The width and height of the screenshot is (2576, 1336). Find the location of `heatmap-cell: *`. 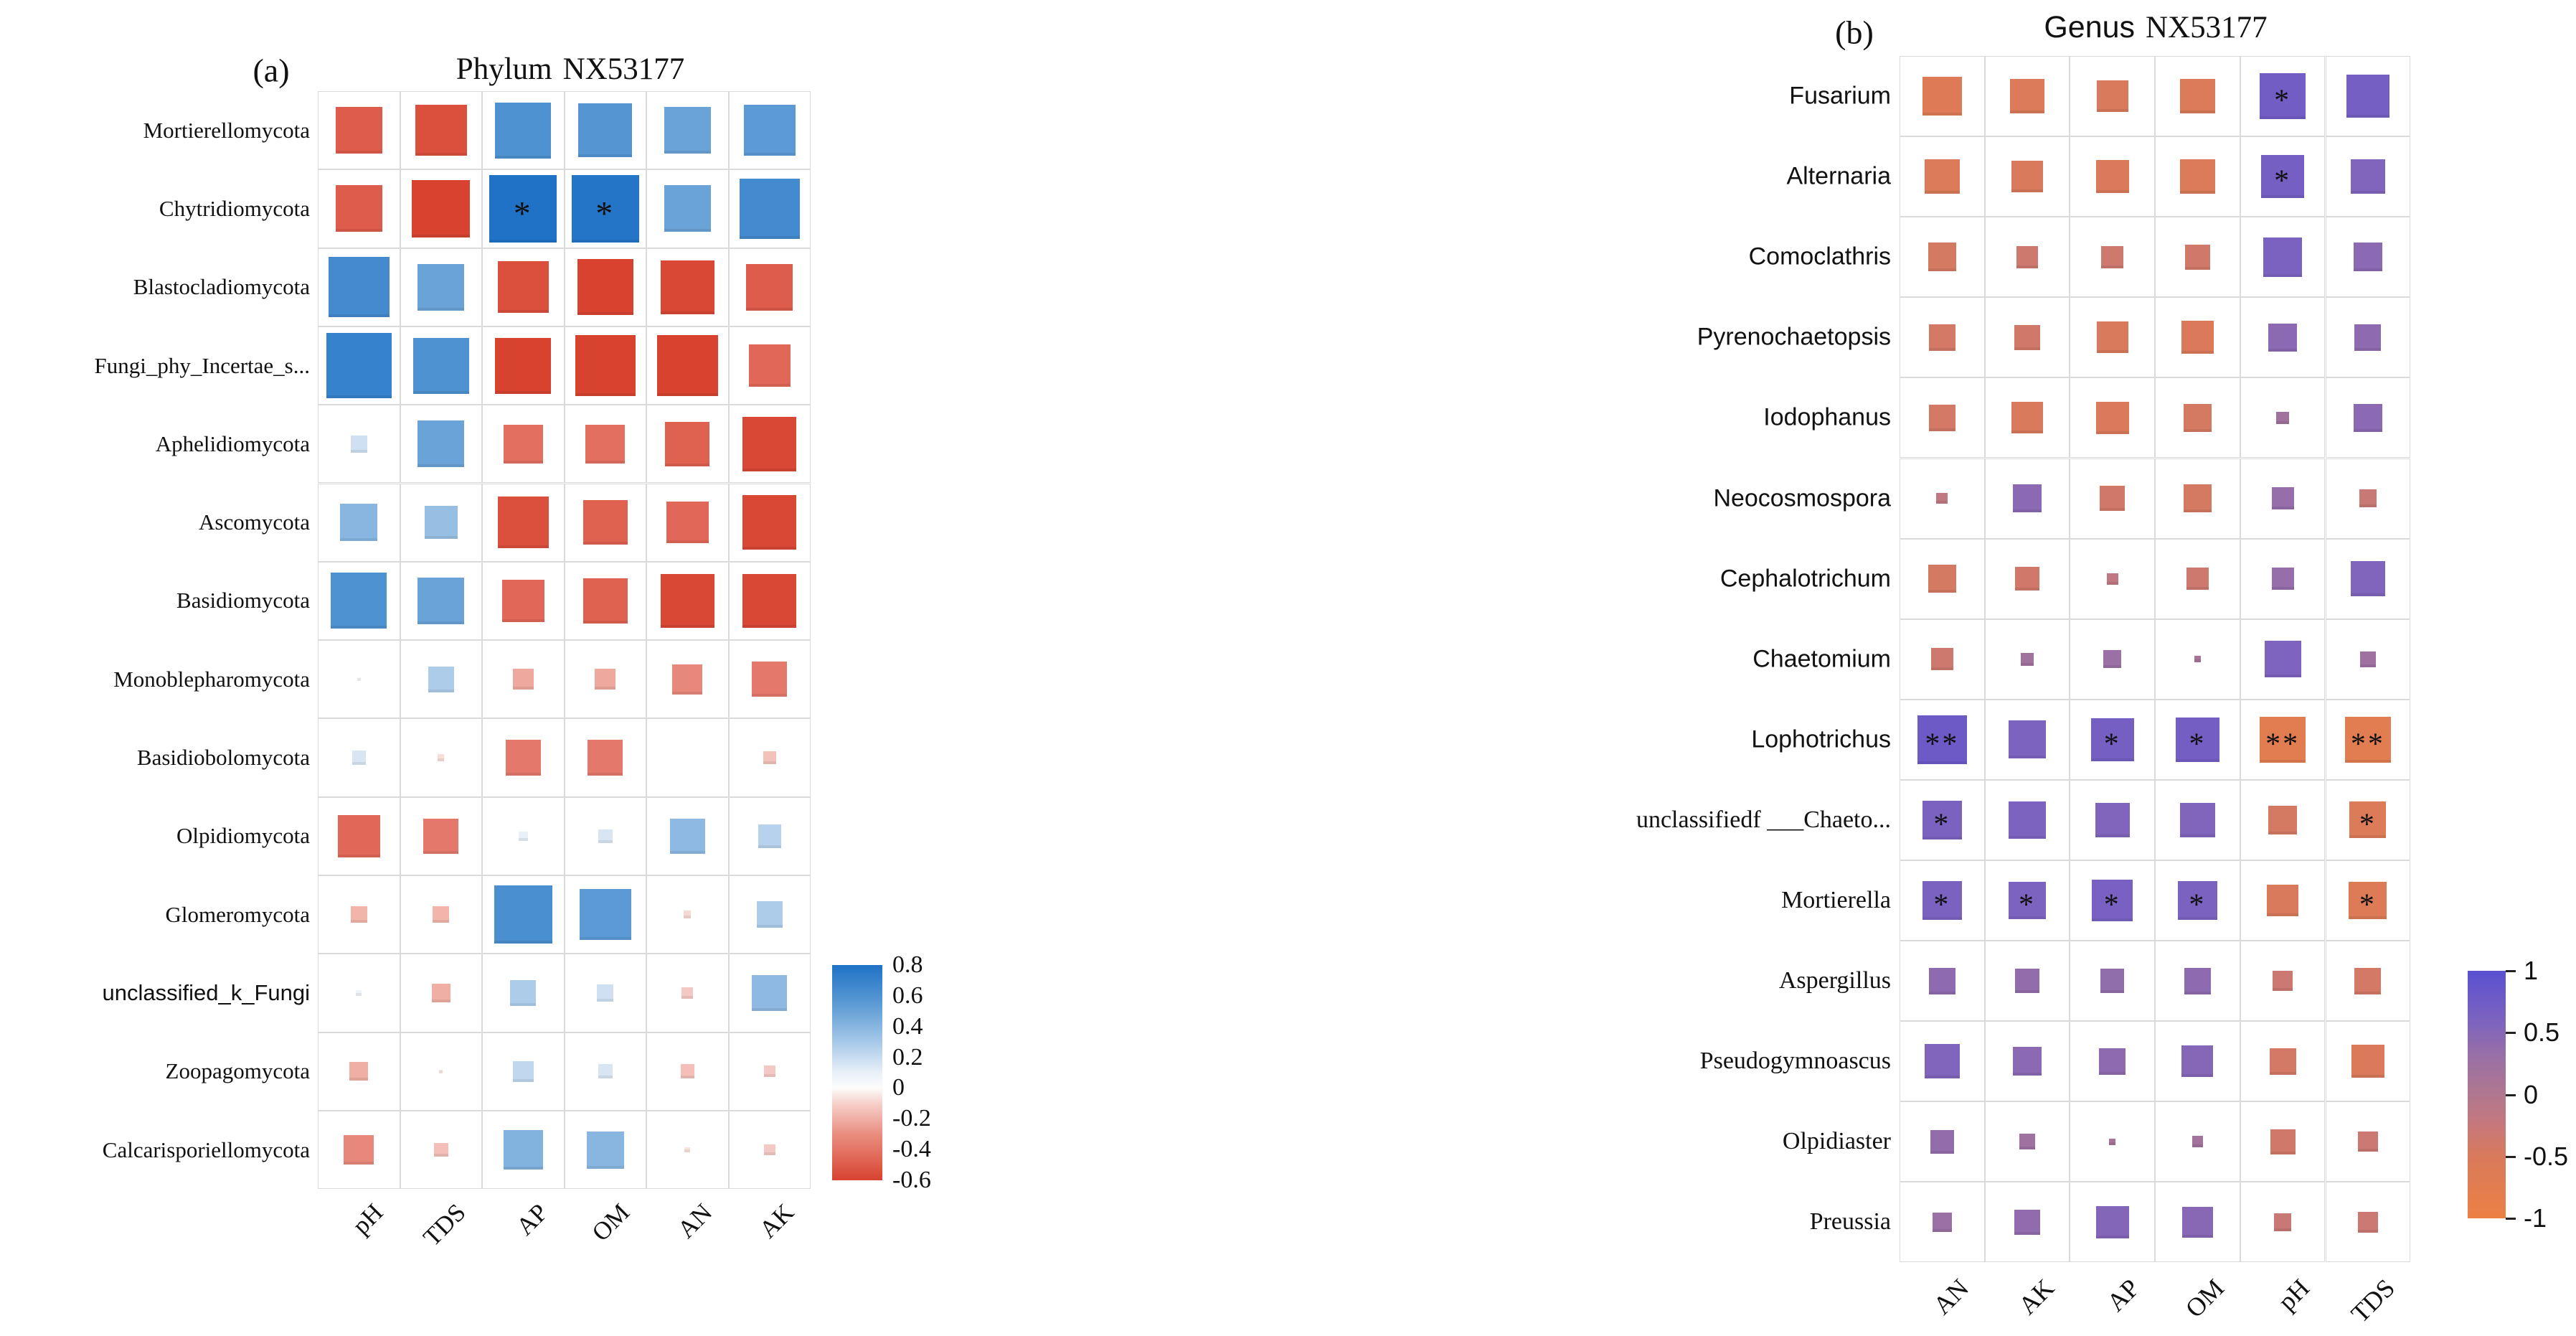

heatmap-cell: * is located at coordinates (1942, 819).